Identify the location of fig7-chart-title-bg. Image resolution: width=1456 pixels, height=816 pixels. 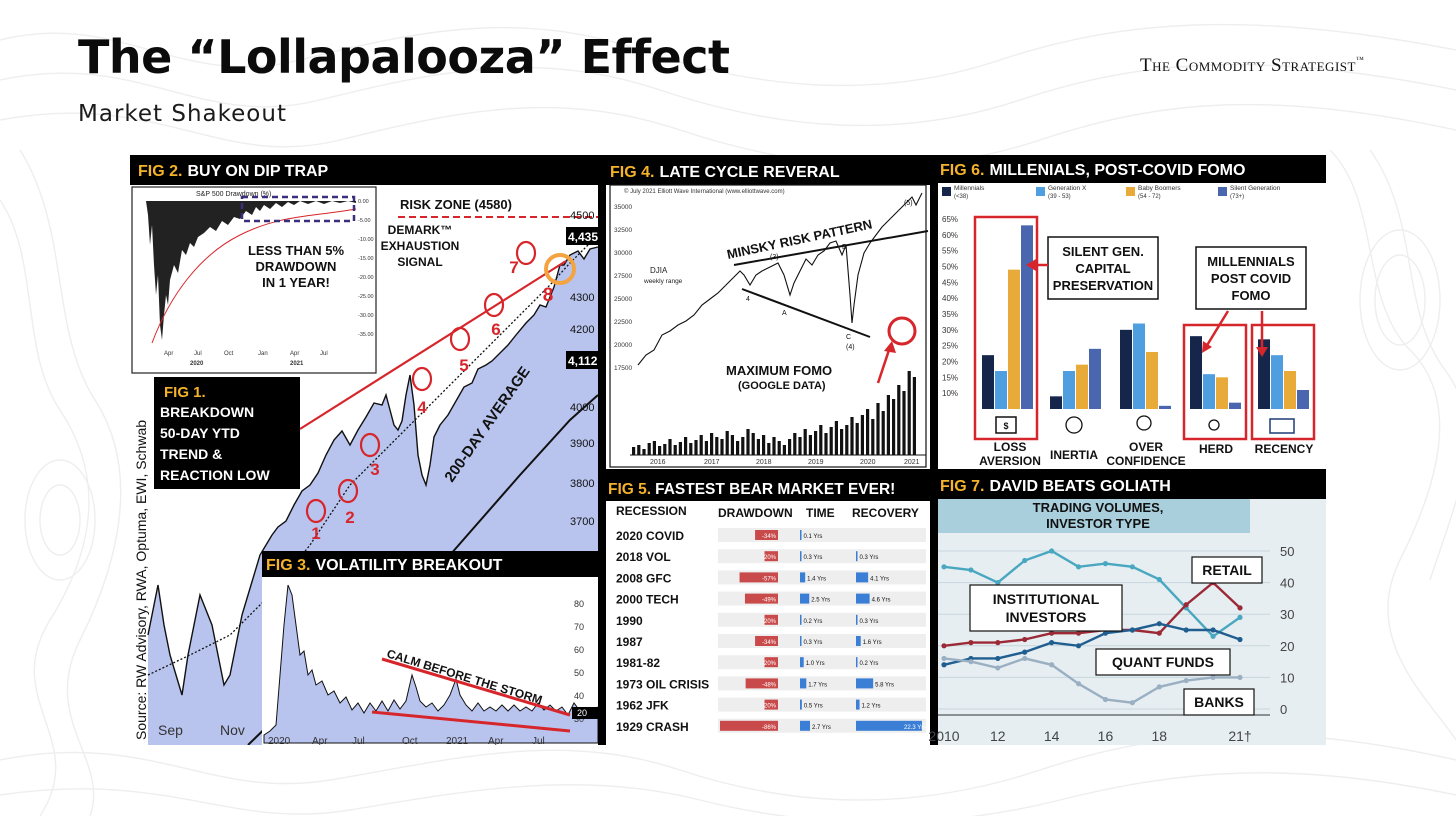
(1094, 516).